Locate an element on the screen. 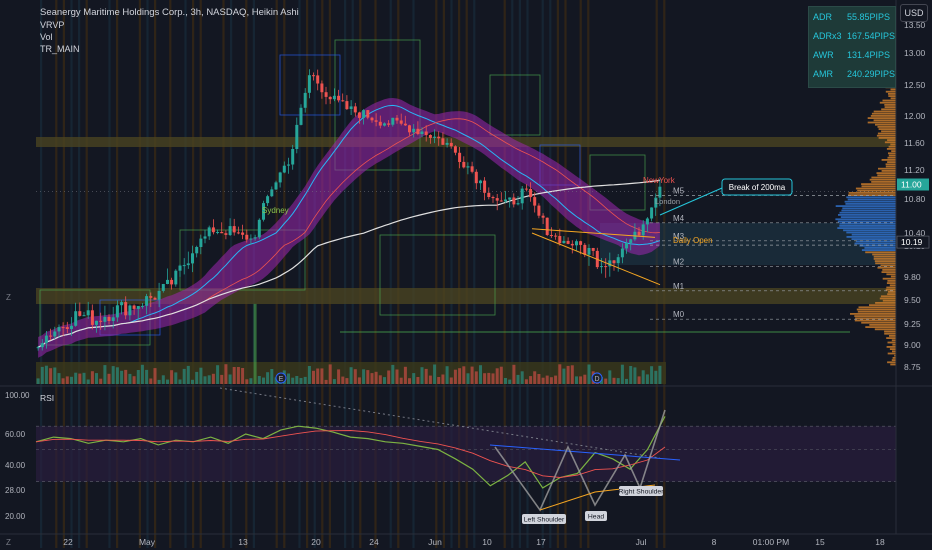 The image size is (932, 550). pivot-label: M5 is located at coordinates (679, 190).